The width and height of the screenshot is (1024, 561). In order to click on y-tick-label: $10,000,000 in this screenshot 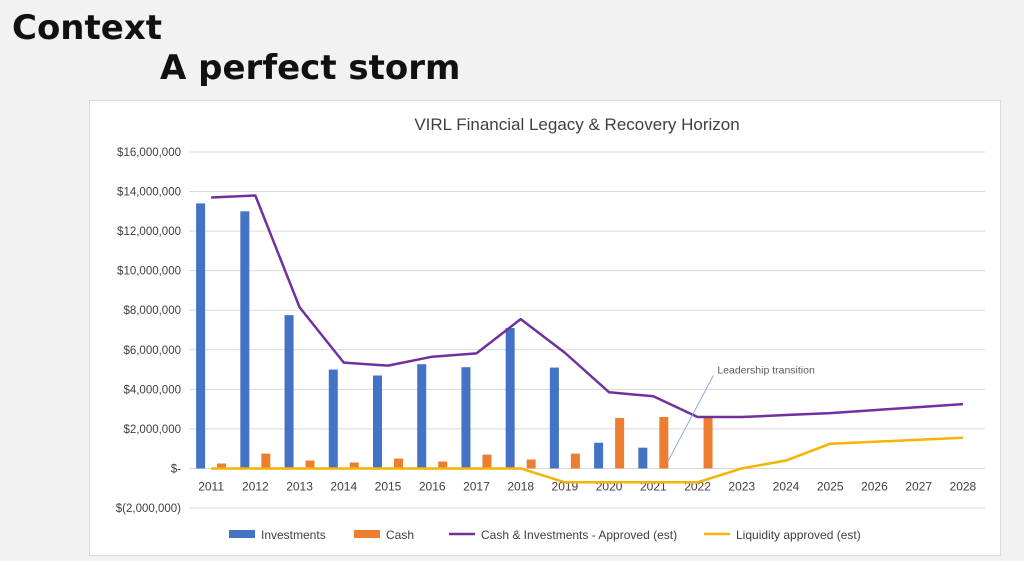, I will do `click(149, 272)`.